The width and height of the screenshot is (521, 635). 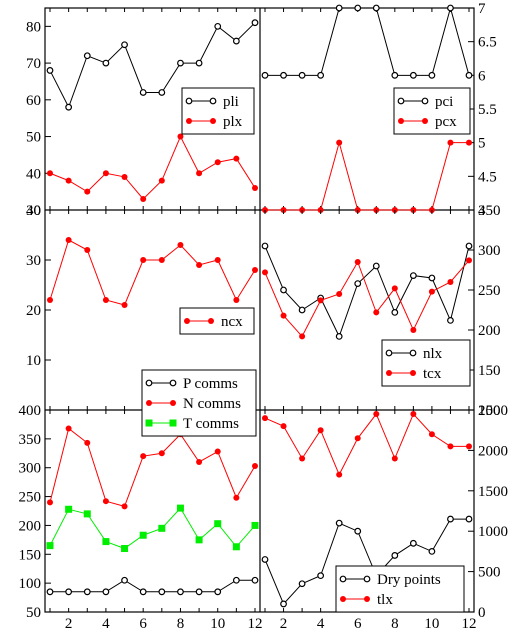 I want to click on legend-label: ncx, so click(x=232, y=322).